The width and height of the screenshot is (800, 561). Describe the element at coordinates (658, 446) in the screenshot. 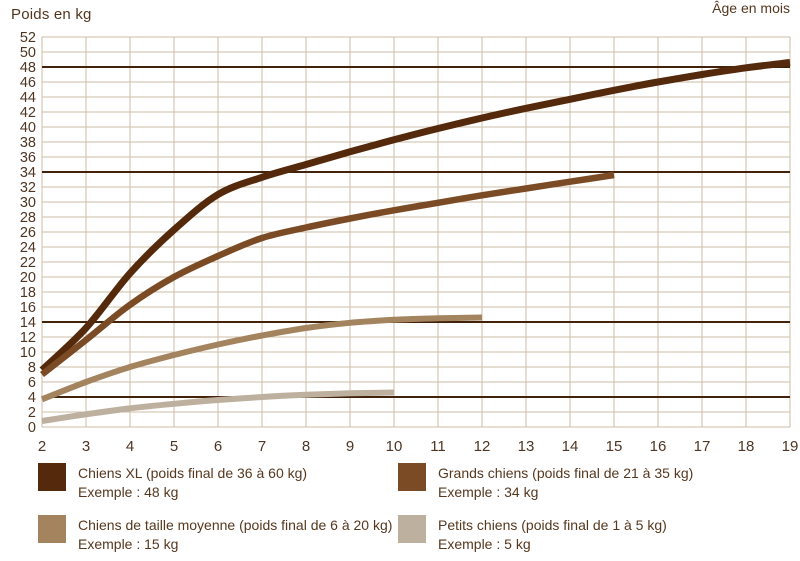

I see `x-tick-label: 16` at that location.